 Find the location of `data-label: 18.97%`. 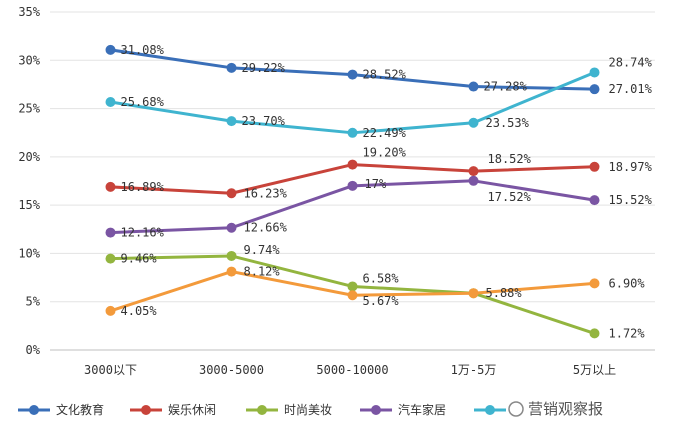

data-label: 18.97% is located at coordinates (631, 167).